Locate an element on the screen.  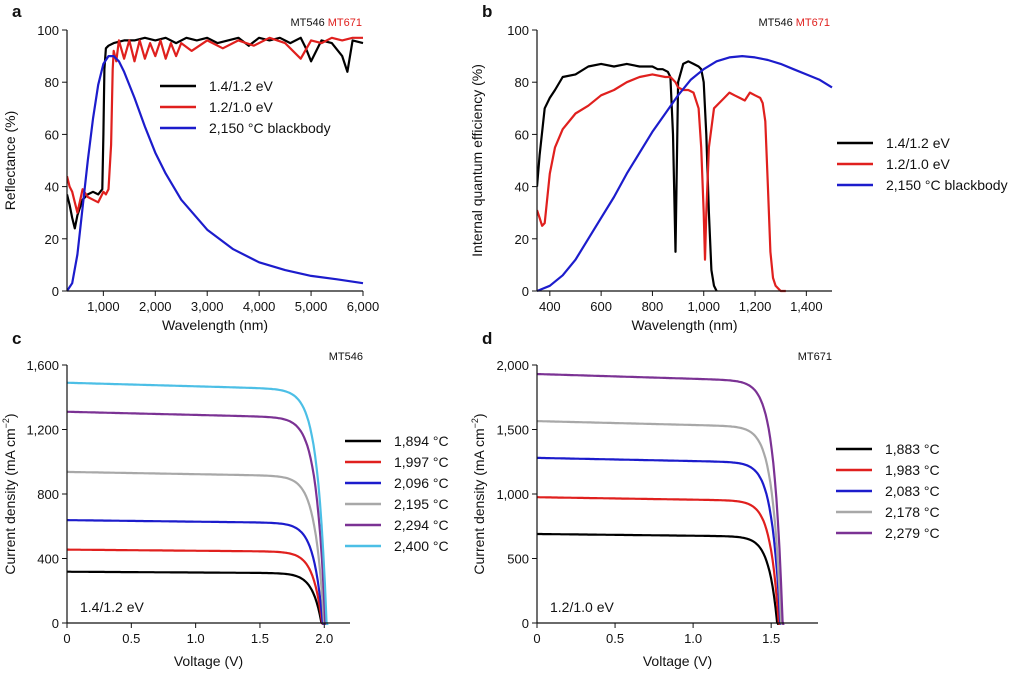
legend-label: 2,083 °C is located at coordinates (912, 491).